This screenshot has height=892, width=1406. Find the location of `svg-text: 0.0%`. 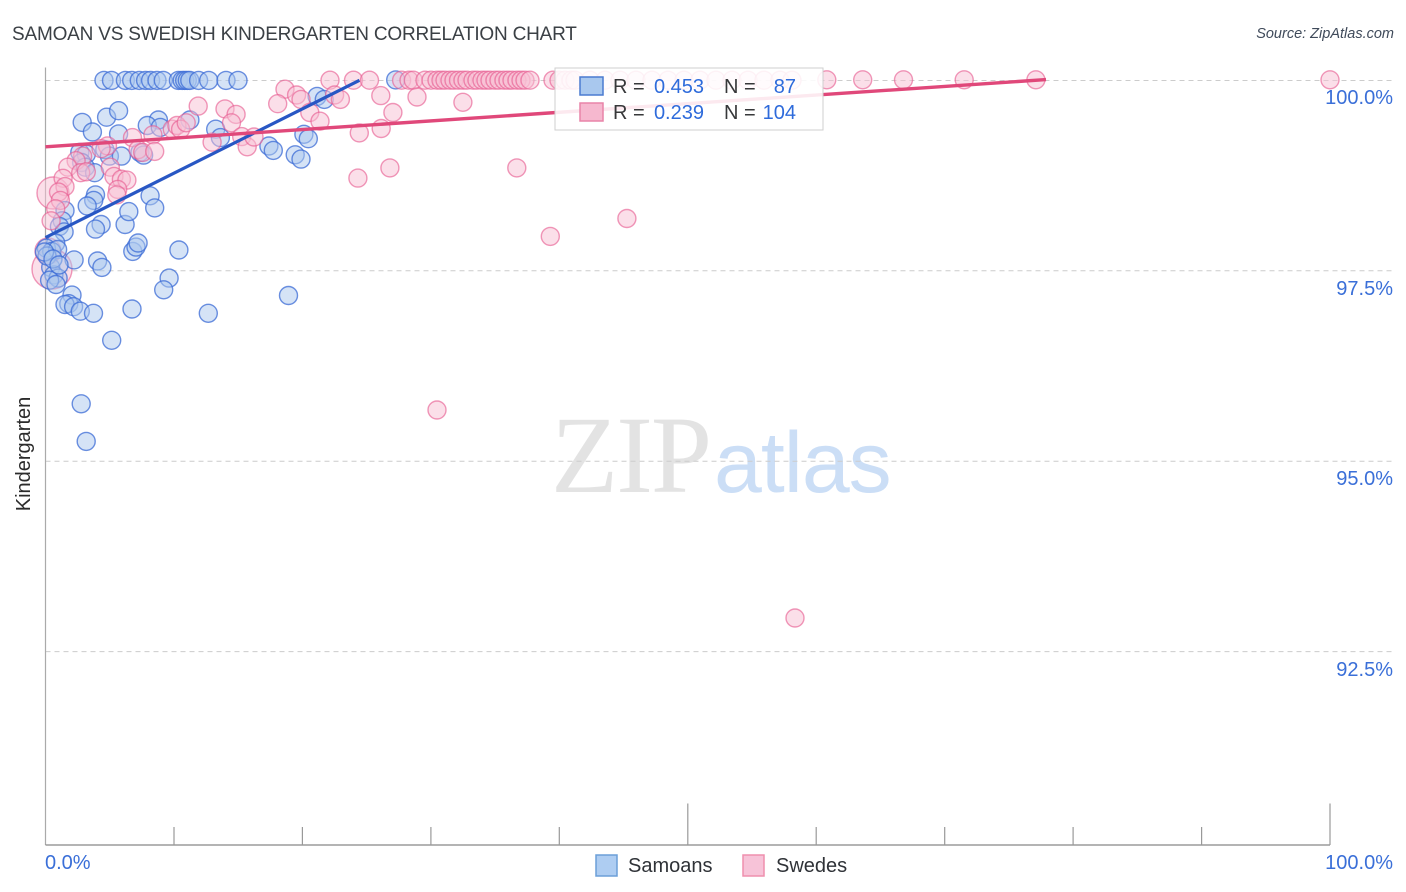

svg-text: 0.0% is located at coordinates (68, 863).